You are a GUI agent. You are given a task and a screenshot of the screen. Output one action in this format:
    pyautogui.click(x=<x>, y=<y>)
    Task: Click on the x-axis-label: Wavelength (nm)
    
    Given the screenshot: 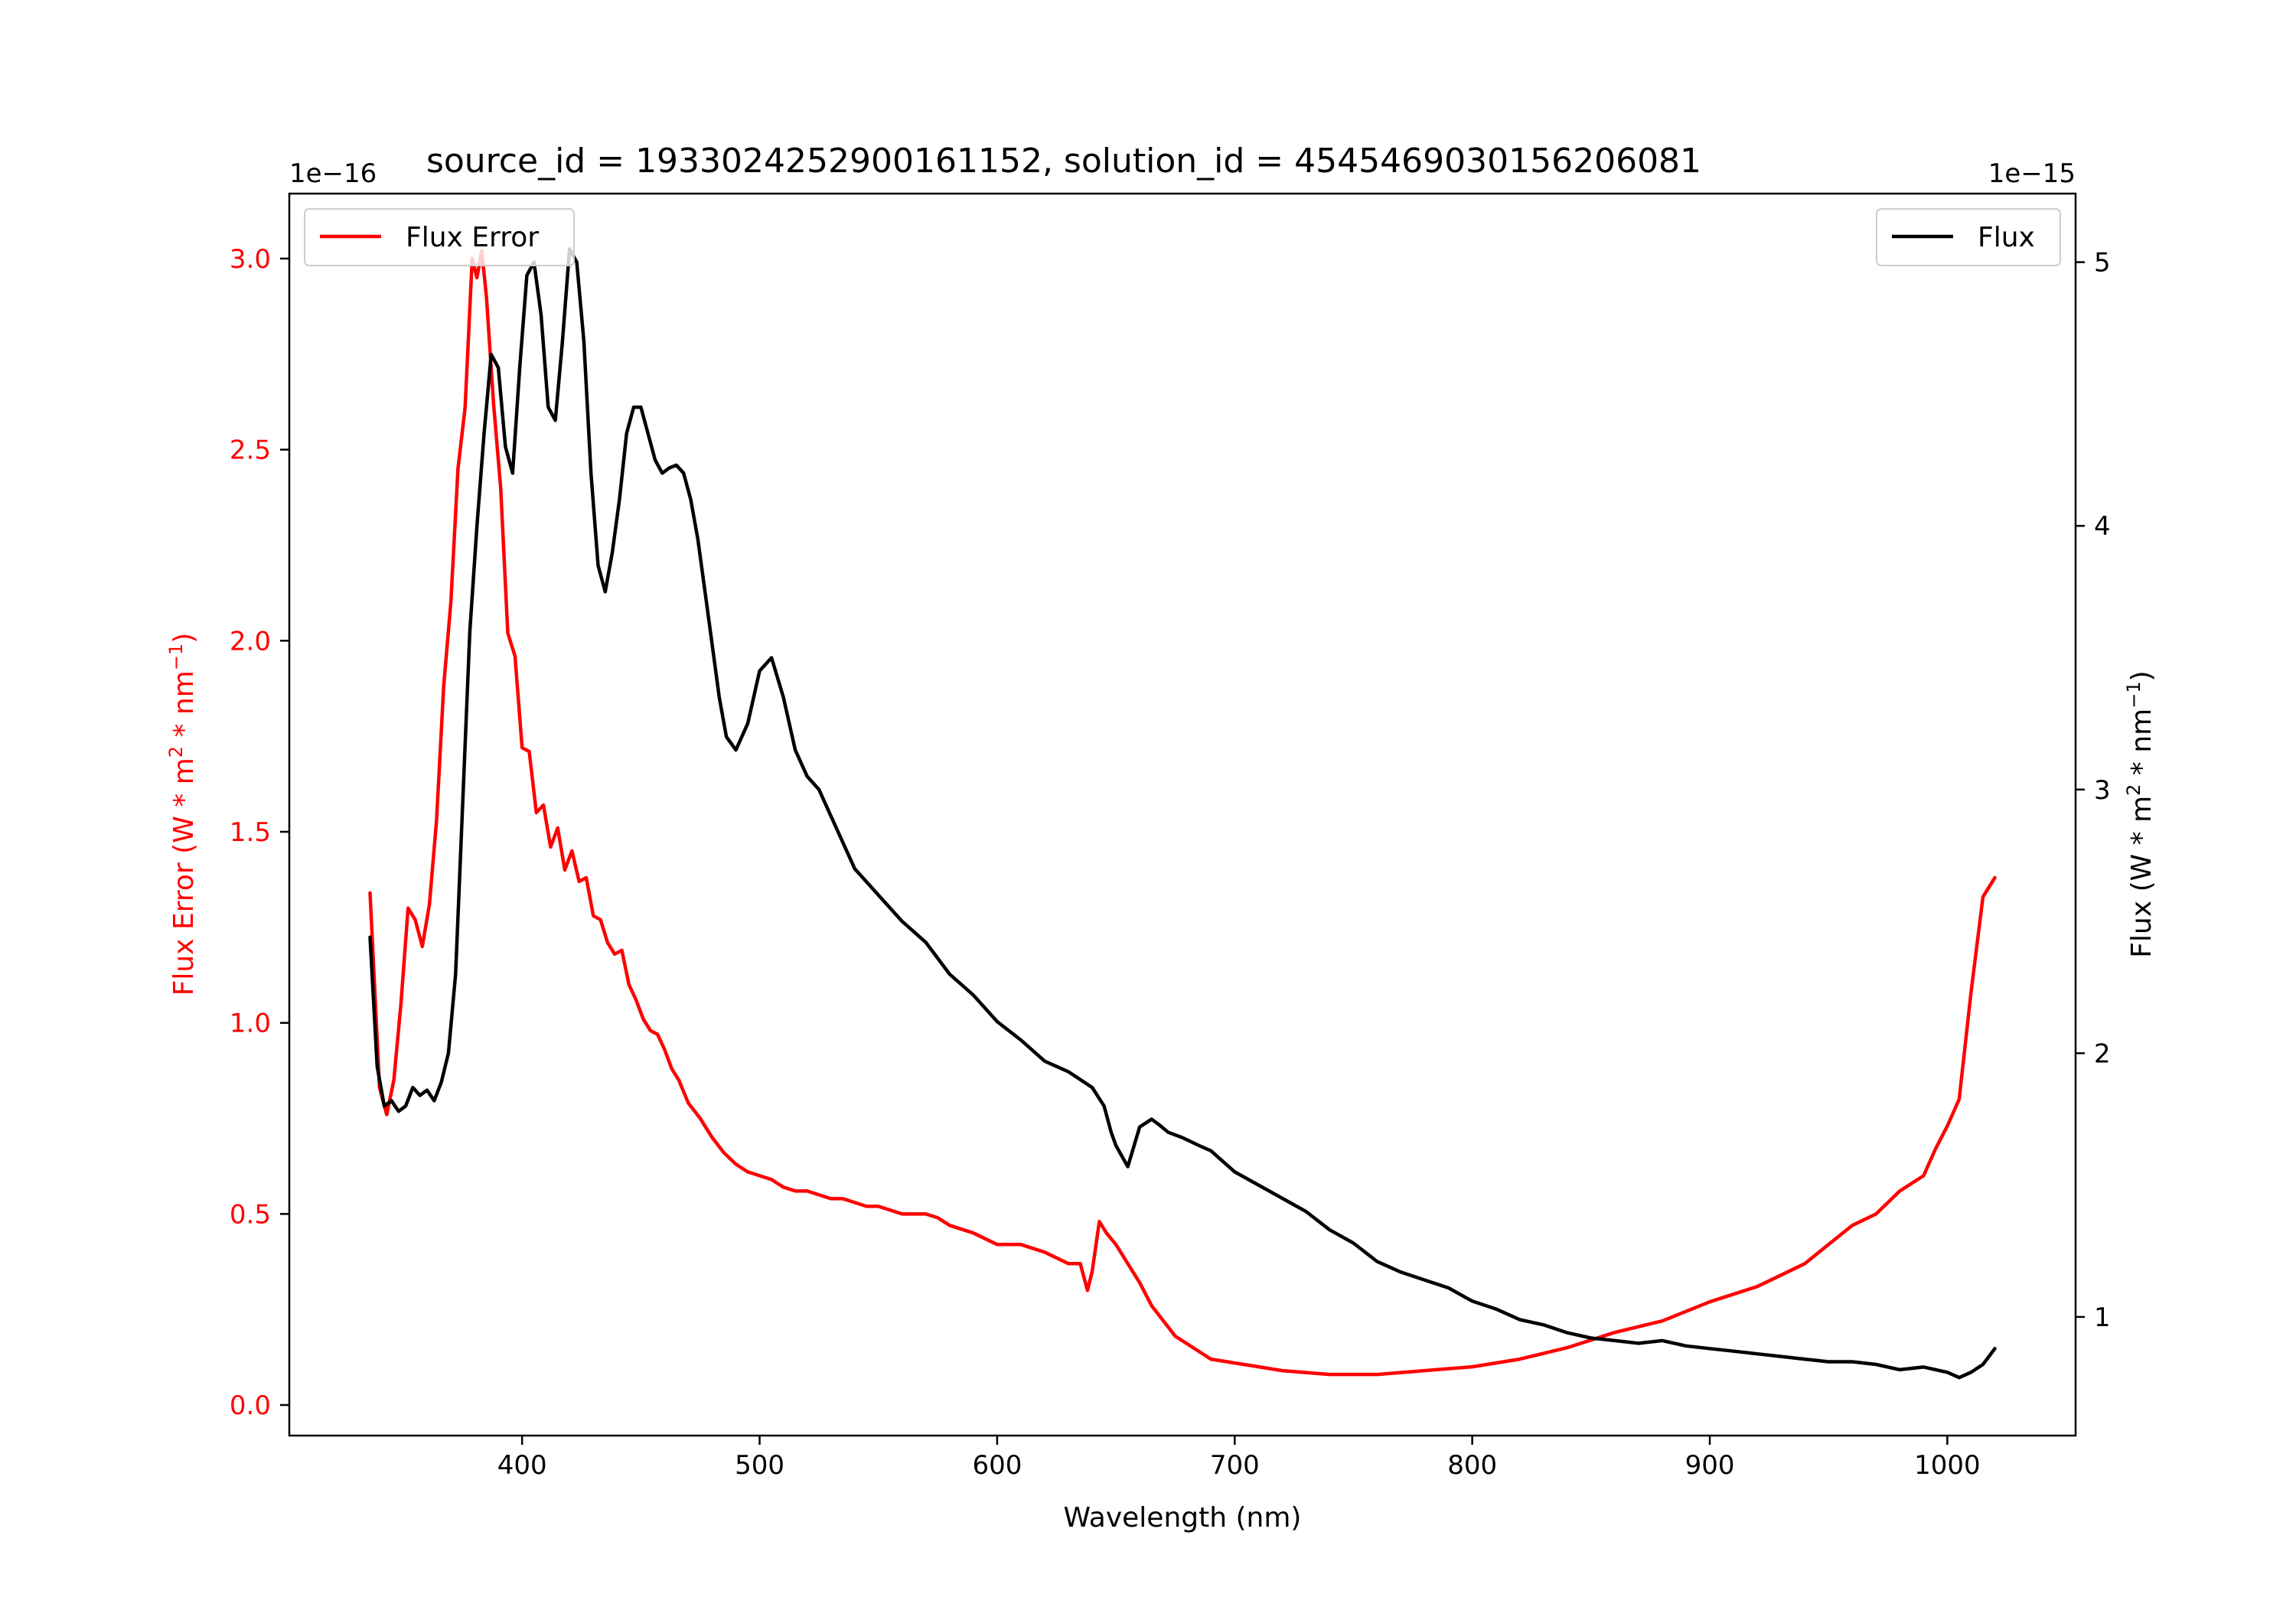 What is the action you would take?
    pyautogui.click(x=1183, y=1518)
    